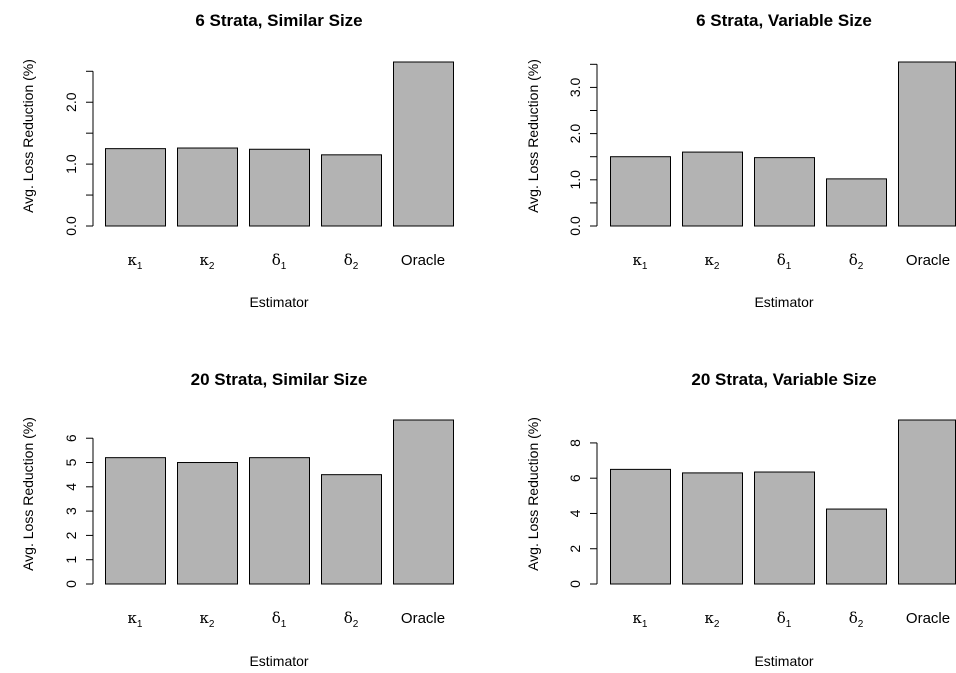 This screenshot has height=673, width=956. What do you see at coordinates (783, 379) in the screenshot?
I see `chart-title: 20 Strata, Variable Size` at bounding box center [783, 379].